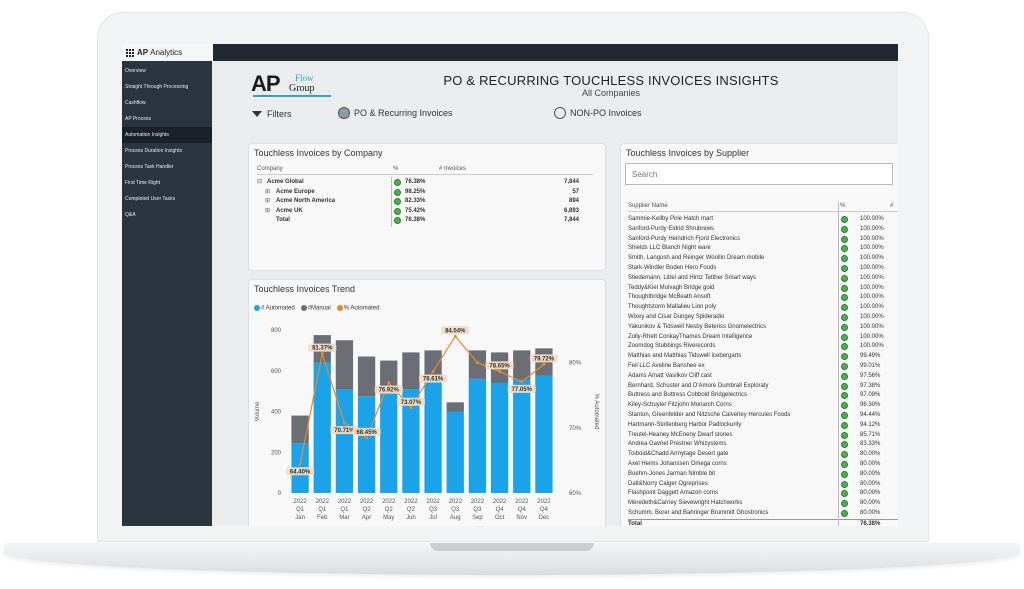 The height and width of the screenshot is (589, 1024). I want to click on col-supplier-name: Supplier Name, so click(648, 206).